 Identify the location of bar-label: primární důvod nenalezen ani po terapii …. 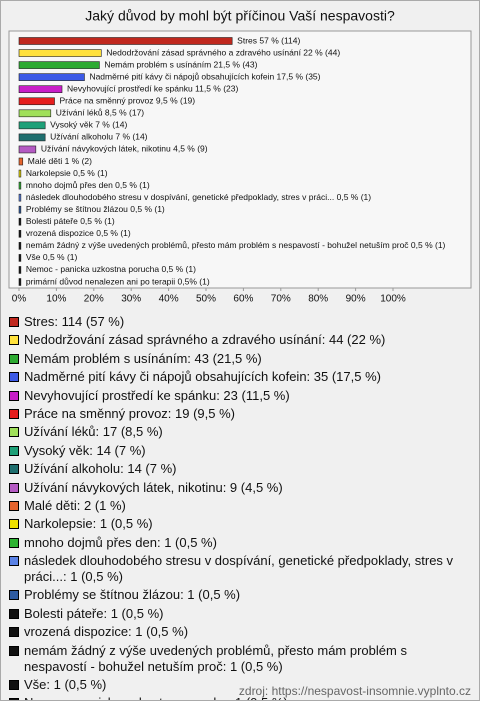
(118, 281).